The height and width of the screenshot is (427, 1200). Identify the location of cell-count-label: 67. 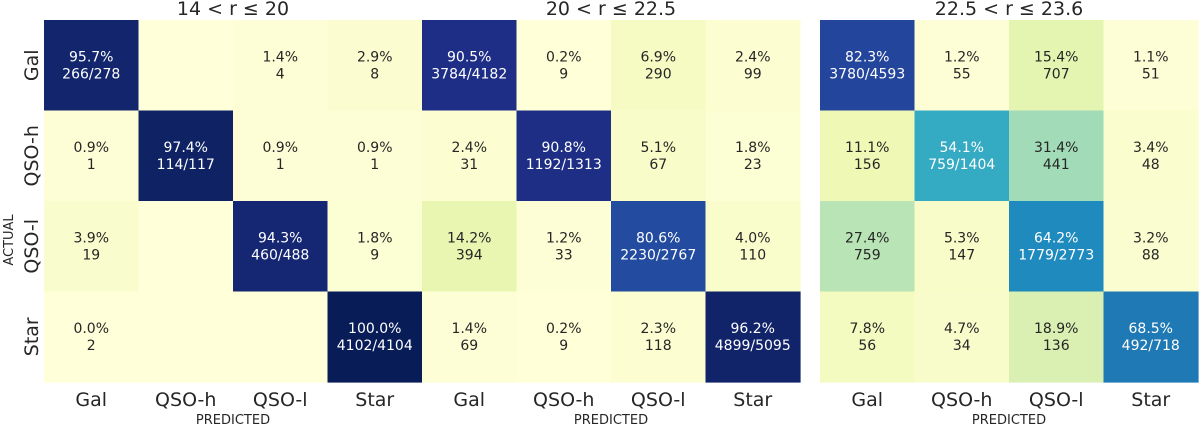
(658, 165).